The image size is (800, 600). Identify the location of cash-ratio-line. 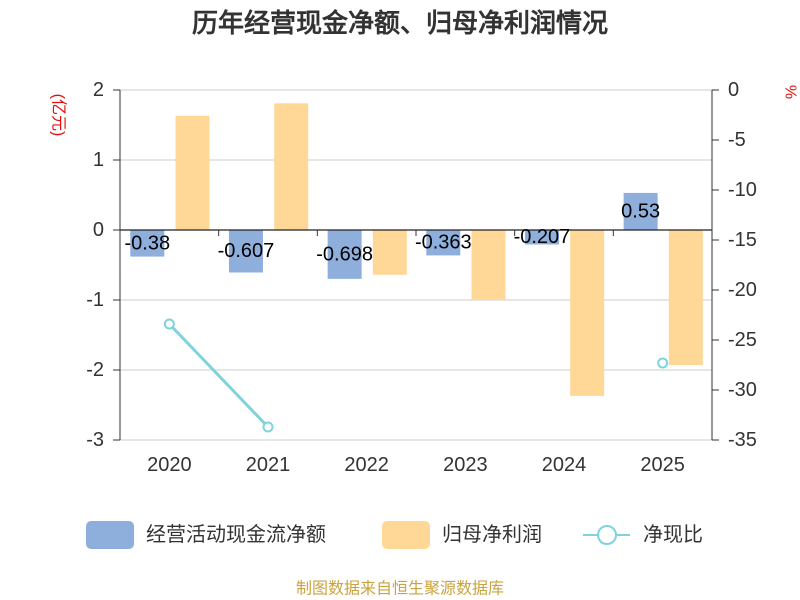
(416, 375).